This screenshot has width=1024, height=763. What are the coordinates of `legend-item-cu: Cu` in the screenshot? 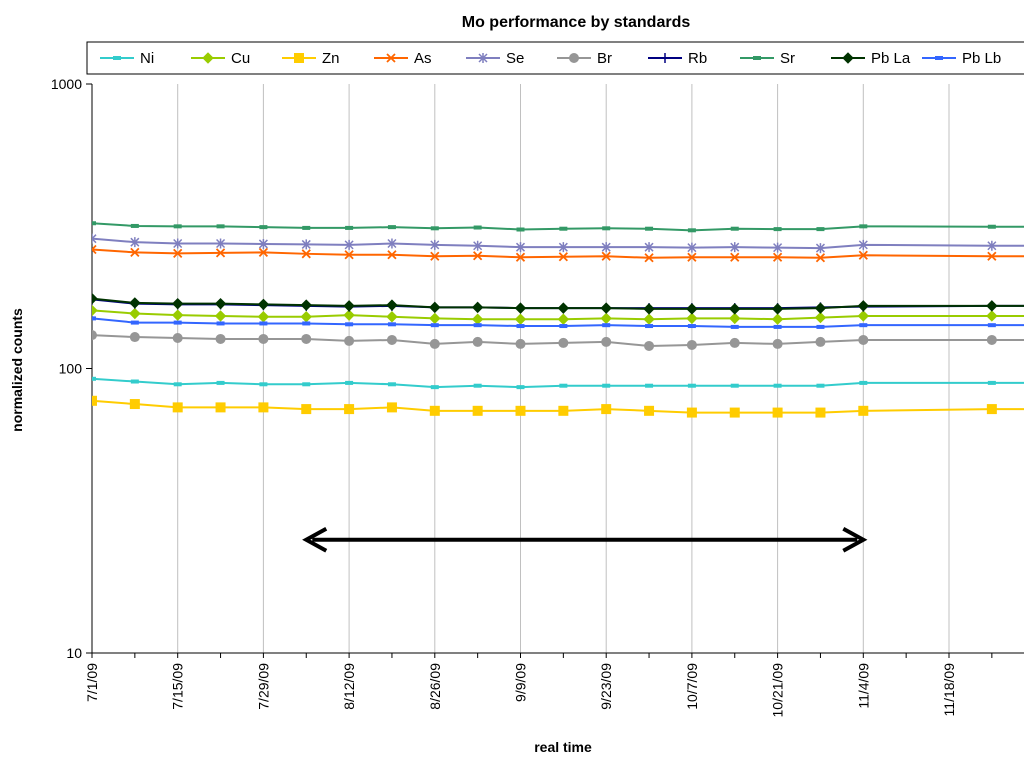 It's located at (220, 58).